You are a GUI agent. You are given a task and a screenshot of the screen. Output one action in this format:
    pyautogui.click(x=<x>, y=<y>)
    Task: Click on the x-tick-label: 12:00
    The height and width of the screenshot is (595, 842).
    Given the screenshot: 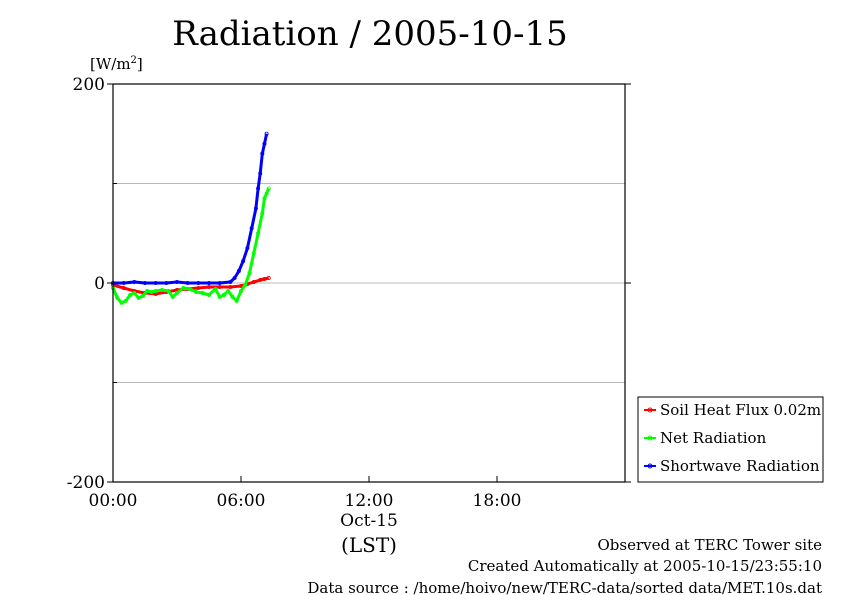 What is the action you would take?
    pyautogui.click(x=369, y=501)
    